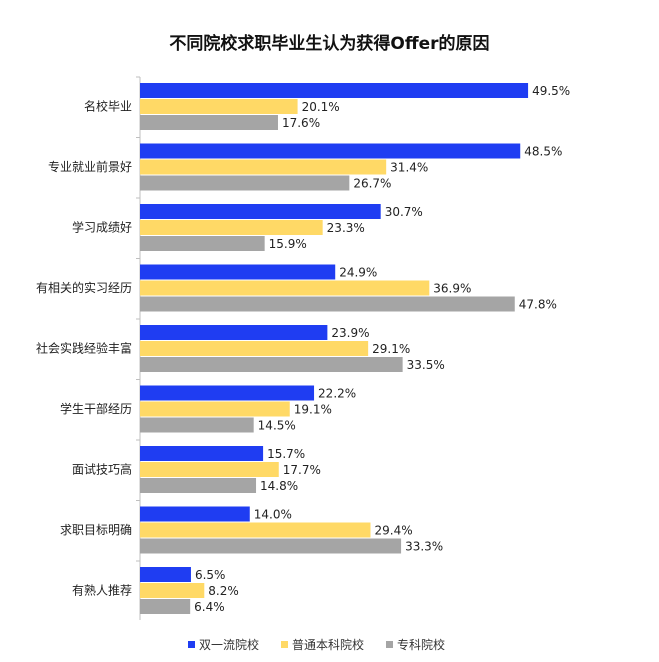  What do you see at coordinates (84, 348) in the screenshot?
I see `category-label: 社会实践经验丰富` at bounding box center [84, 348].